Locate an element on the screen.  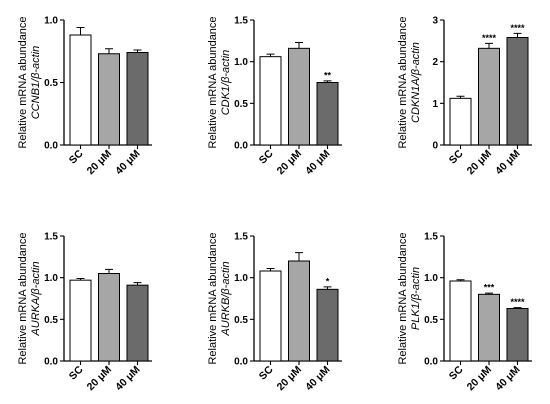
y-tick-label: 3 is located at coordinates (435, 21).